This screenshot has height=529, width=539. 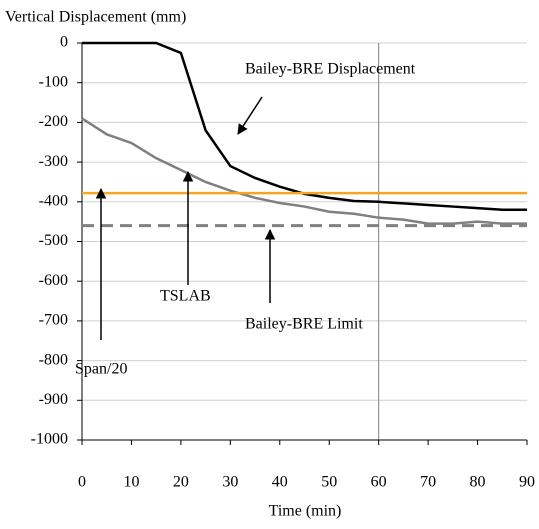 I want to click on y-tick-label: -600, so click(x=53, y=280).